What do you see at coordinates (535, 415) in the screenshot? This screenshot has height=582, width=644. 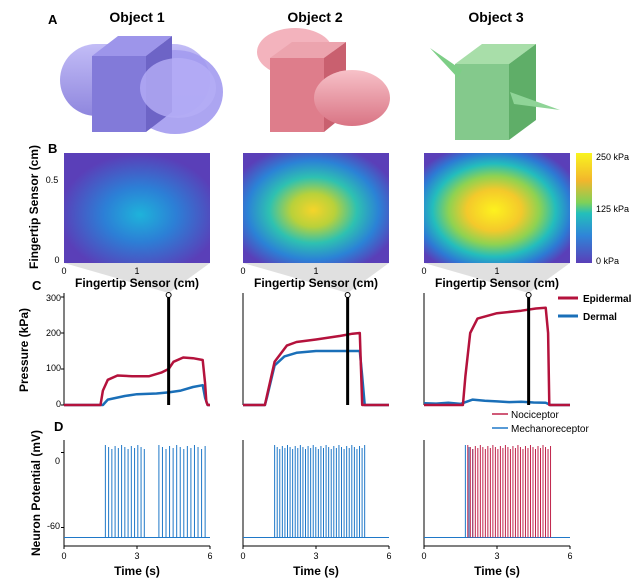 I see `legend-label-nociceptor: Nociceptor` at bounding box center [535, 415].